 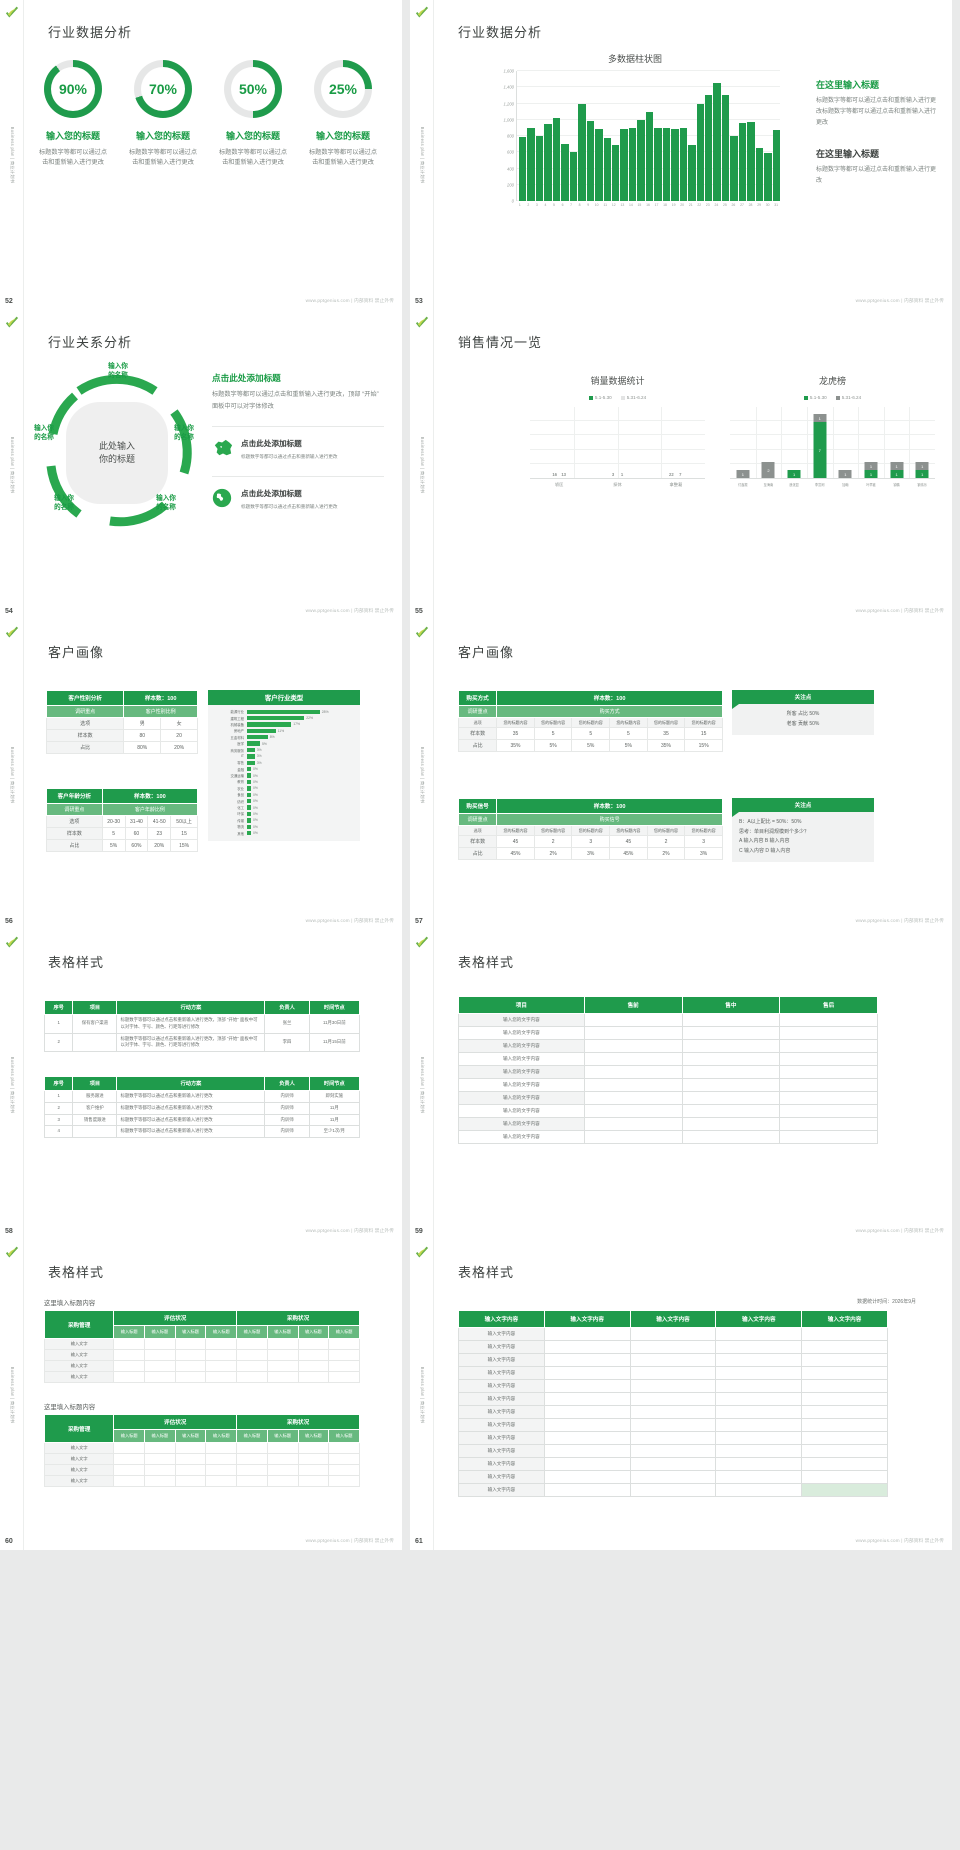 What do you see at coordinates (656, 205) in the screenshot?
I see `x-tick-label: 17` at bounding box center [656, 205].